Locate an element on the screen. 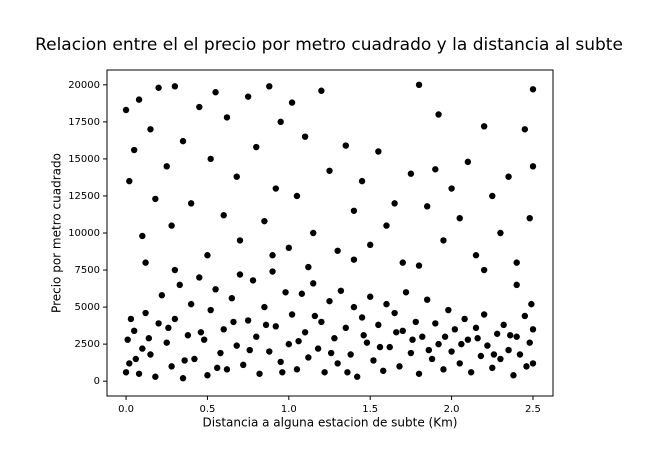 This screenshot has height=466, width=658. y-axis-label: Precio por metro cuadrado is located at coordinates (57, 233).